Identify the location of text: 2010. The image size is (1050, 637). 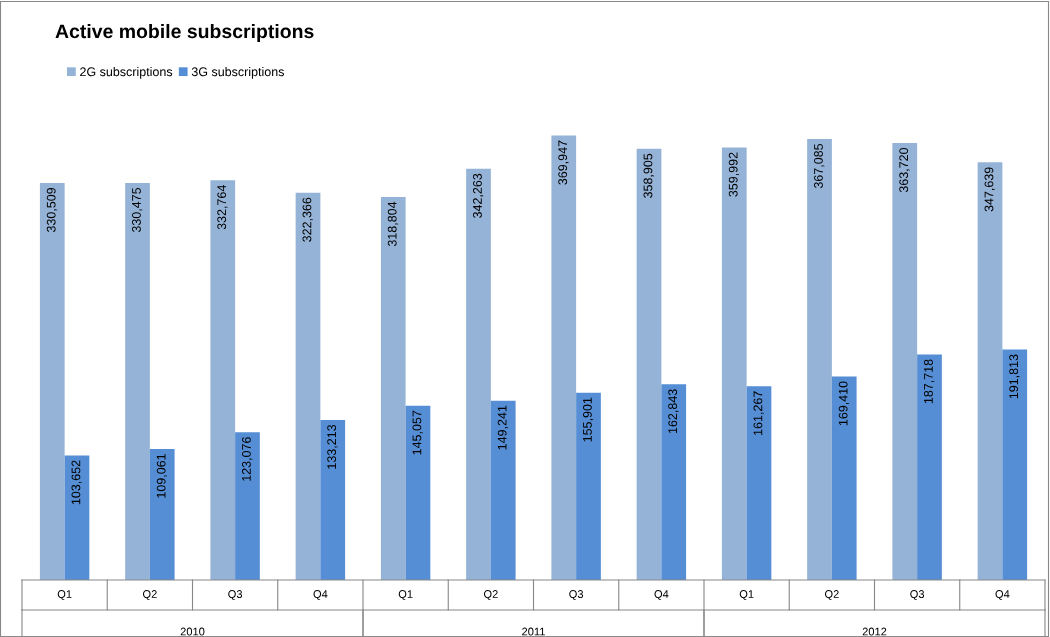
(192, 631).